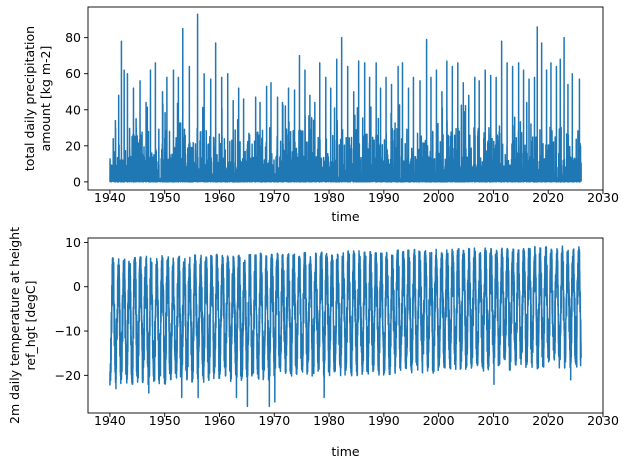 The image size is (629, 470). I want to click on y-tick-label: −10, so click(68, 331).